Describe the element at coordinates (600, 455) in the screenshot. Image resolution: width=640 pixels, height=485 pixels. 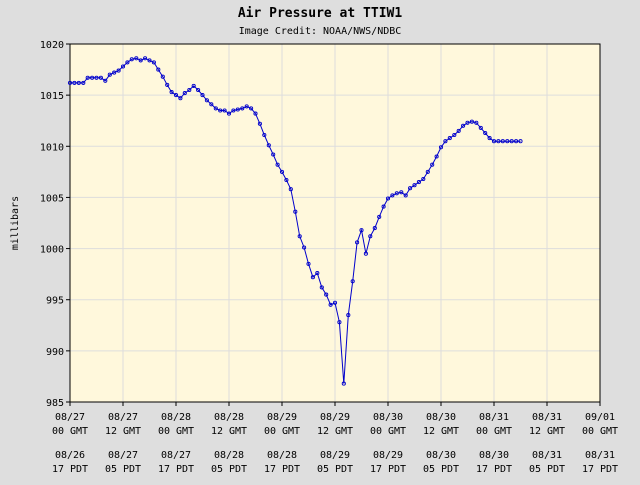
I see `x-tick-label-pdt-date: 08/31` at that location.